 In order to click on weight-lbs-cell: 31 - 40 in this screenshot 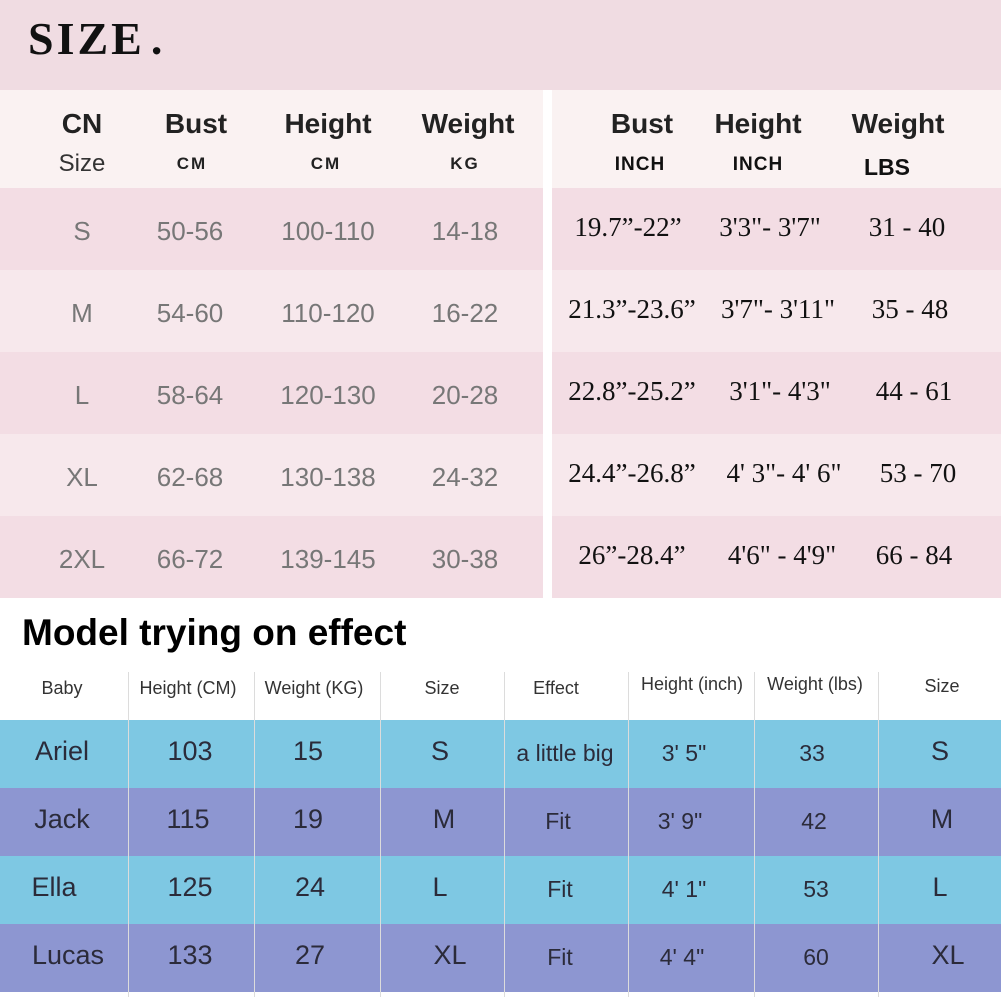, I will do `click(907, 227)`.